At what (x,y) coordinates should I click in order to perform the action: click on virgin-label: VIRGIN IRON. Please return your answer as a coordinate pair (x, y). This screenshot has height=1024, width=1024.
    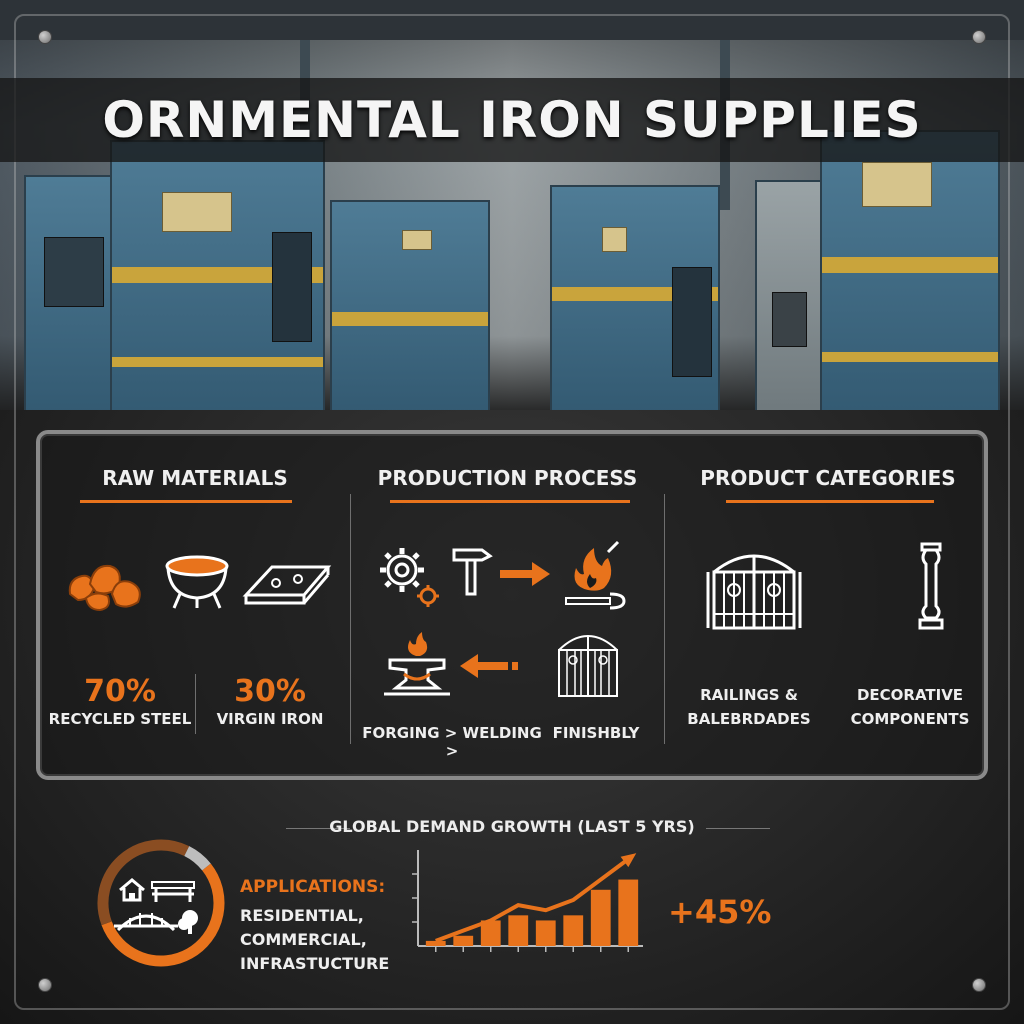
    Looking at the image, I should click on (270, 719).